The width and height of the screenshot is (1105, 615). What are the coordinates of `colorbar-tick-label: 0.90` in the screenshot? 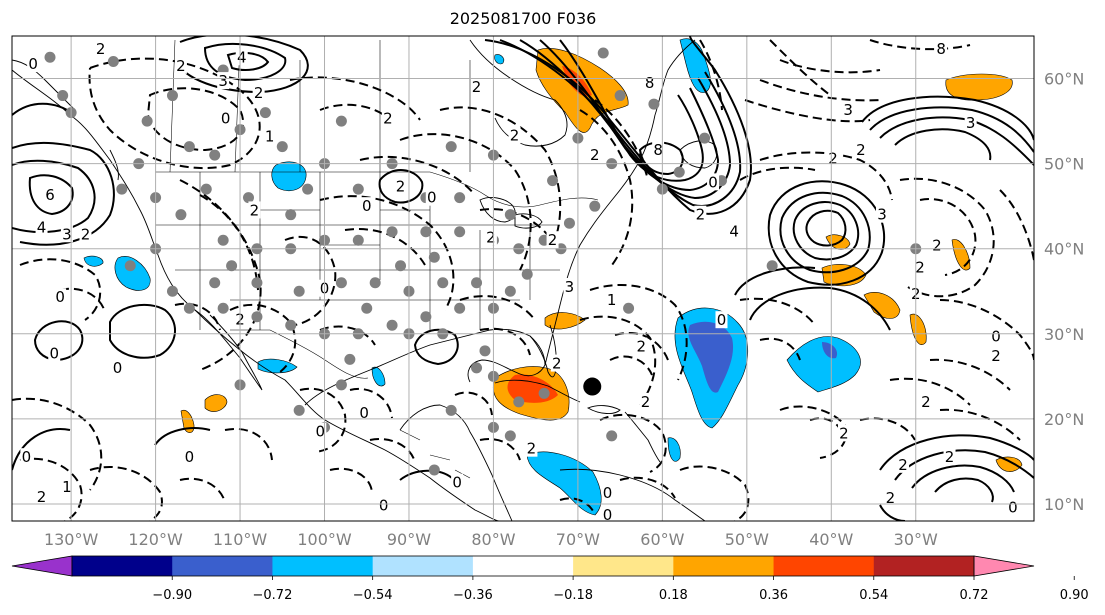 It's located at (1074, 595).